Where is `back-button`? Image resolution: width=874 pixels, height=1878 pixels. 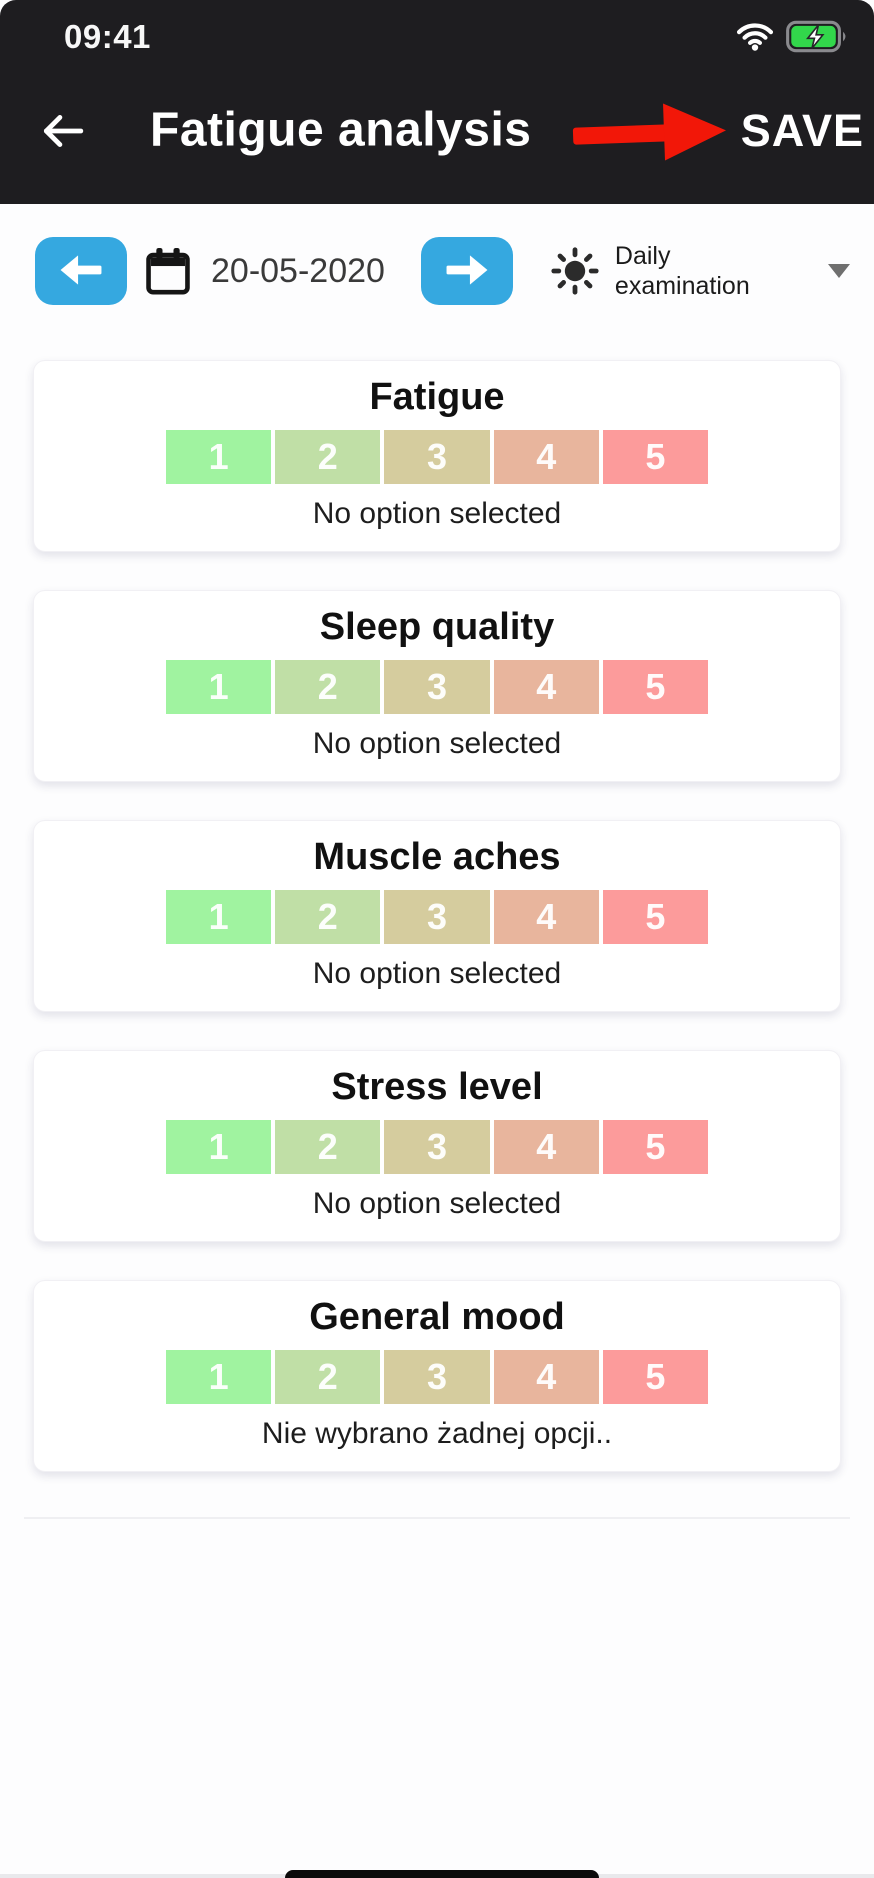 back-button is located at coordinates (62, 132).